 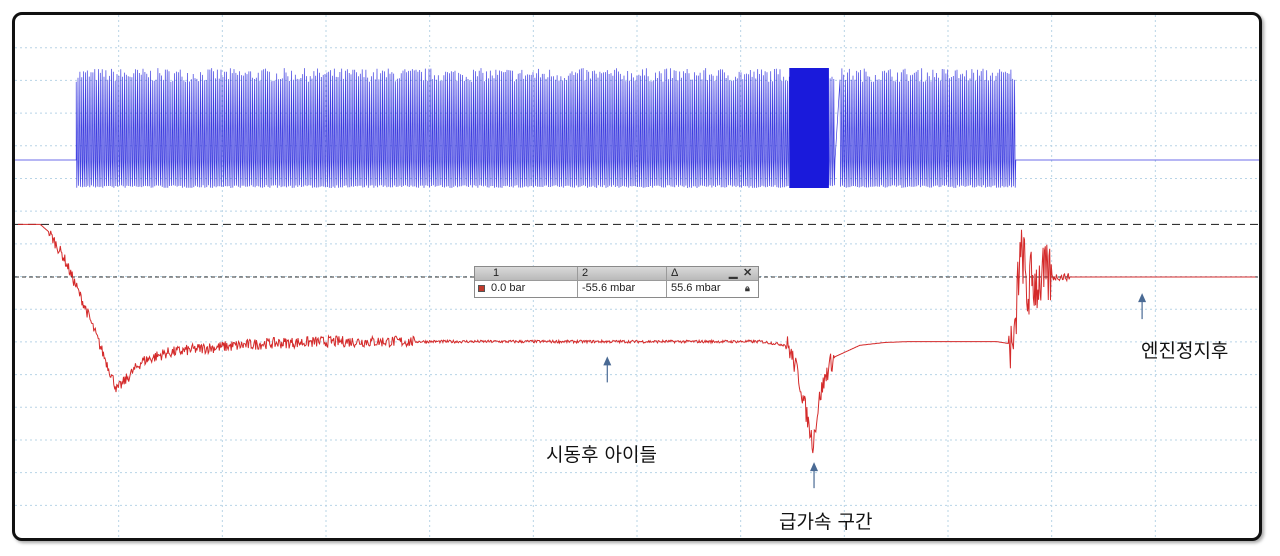 I want to click on lock-icon: 🔒︎, so click(x=747, y=288).